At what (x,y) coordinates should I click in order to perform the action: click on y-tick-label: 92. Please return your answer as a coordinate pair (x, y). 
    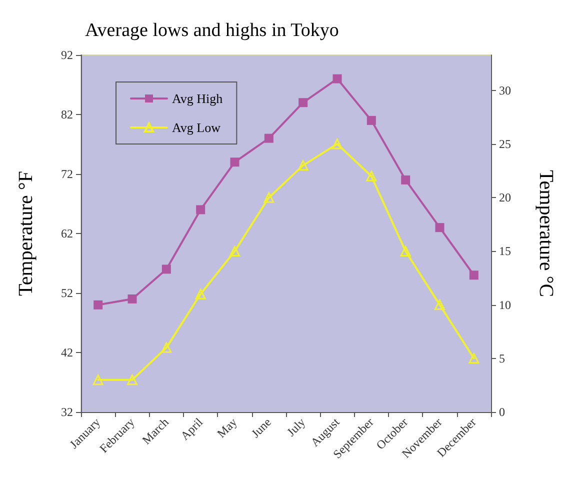
    Looking at the image, I should click on (67, 55).